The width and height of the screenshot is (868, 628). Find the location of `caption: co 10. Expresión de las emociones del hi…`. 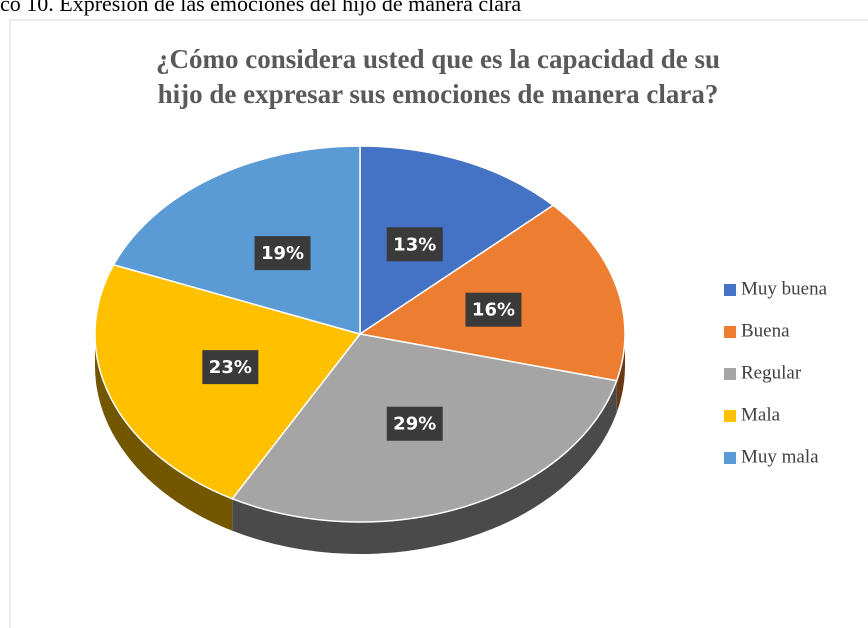

caption: co 10. Expresión de las emociones del hi… is located at coordinates (260, 8).